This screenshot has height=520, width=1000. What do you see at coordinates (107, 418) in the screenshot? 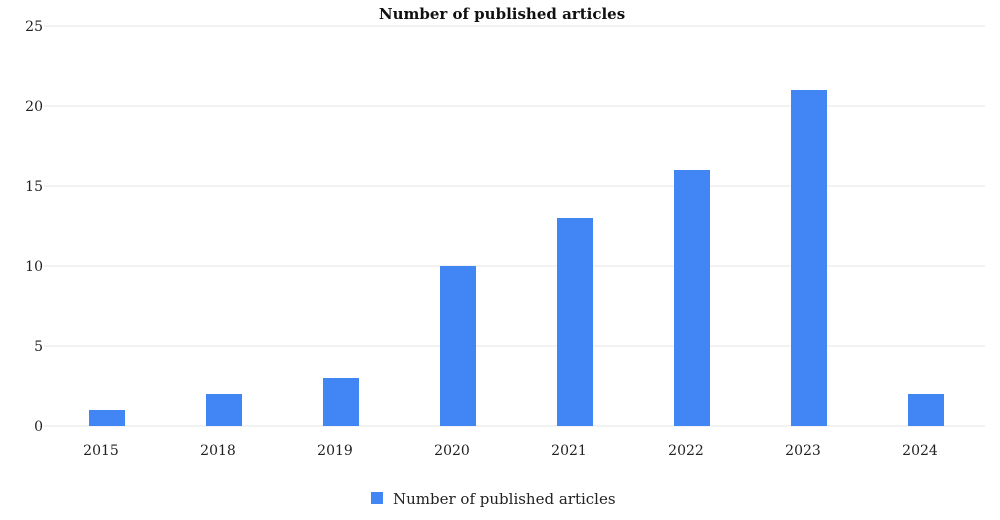
I see `bar-2015` at bounding box center [107, 418].